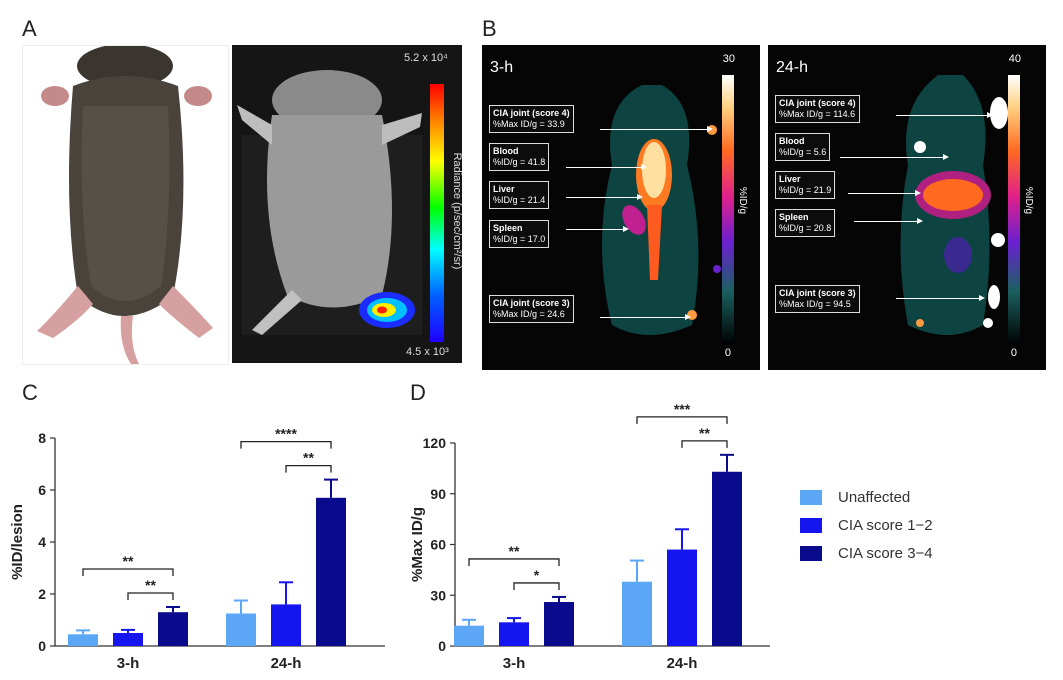 This screenshot has width=1063, height=680. What do you see at coordinates (125, 204) in the screenshot?
I see `mouse-photo-drawing` at bounding box center [125, 204].